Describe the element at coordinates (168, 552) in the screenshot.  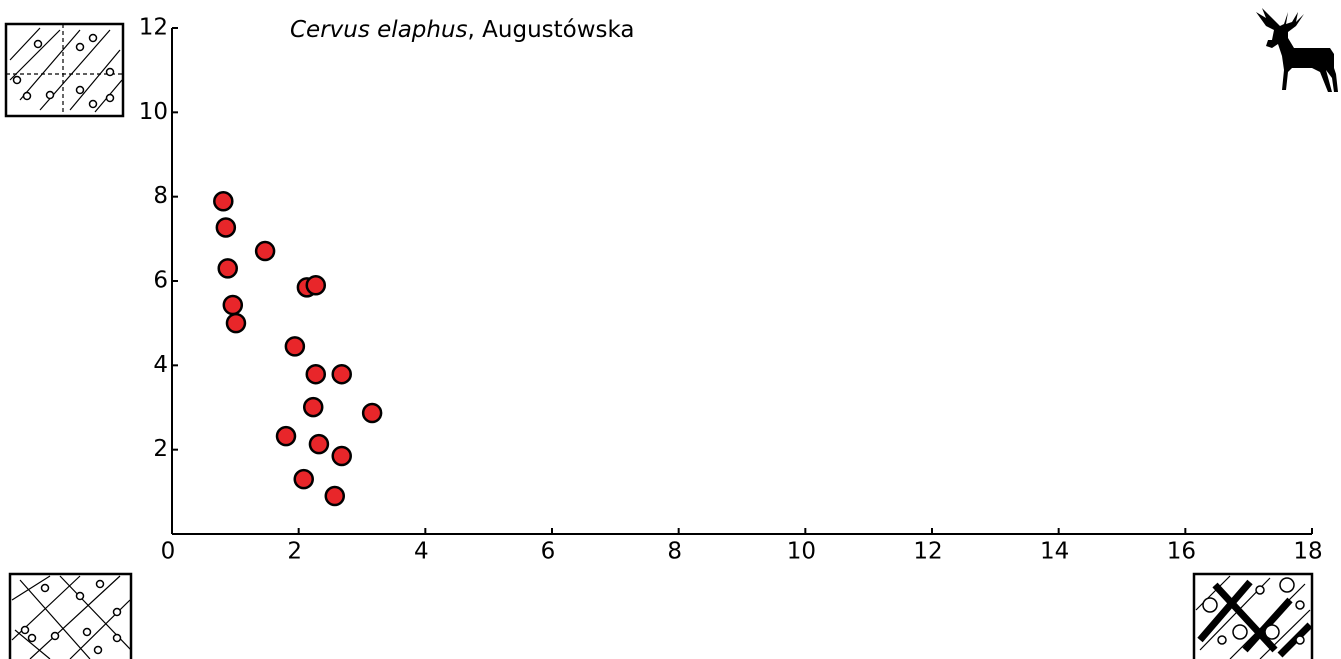
I see `x-tick-label: 0` at that location.